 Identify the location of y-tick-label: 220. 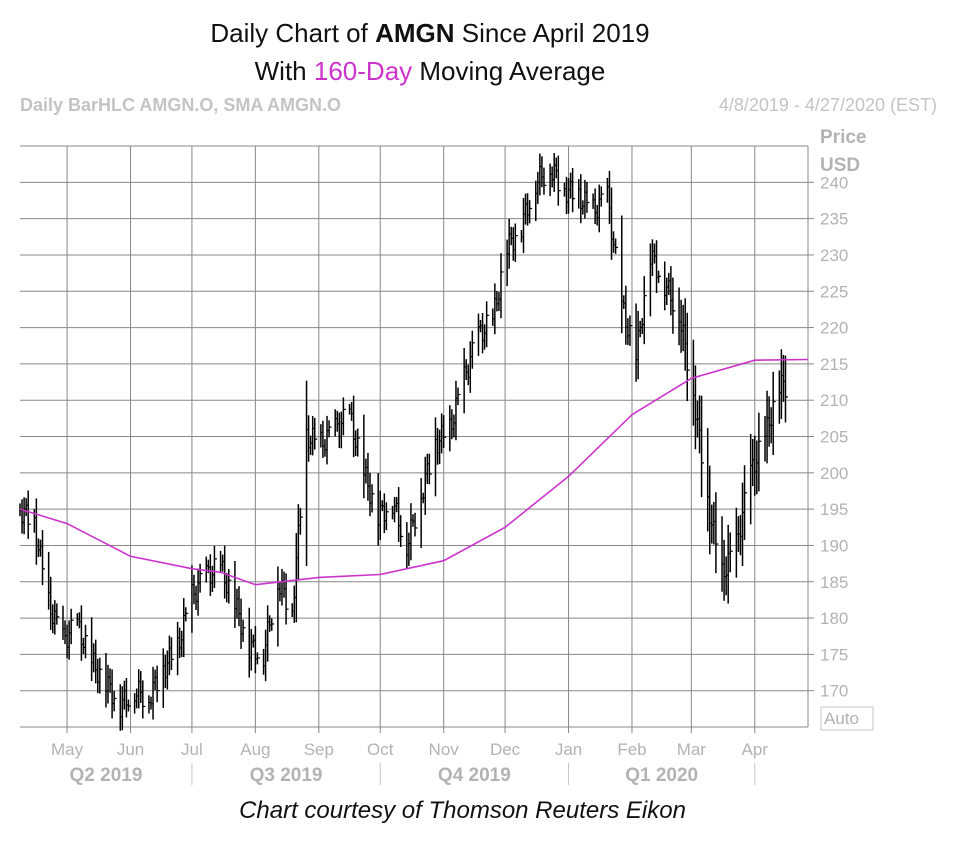
(834, 328).